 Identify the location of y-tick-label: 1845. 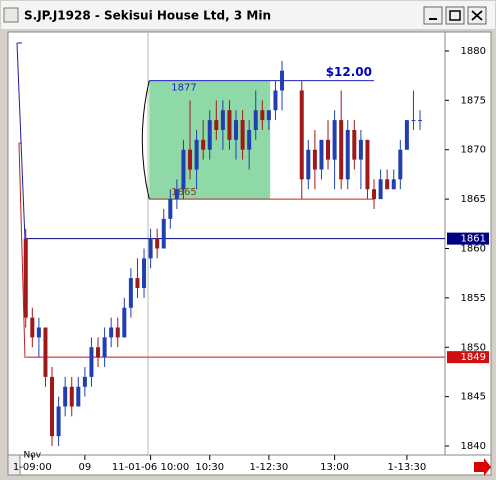
(473, 397).